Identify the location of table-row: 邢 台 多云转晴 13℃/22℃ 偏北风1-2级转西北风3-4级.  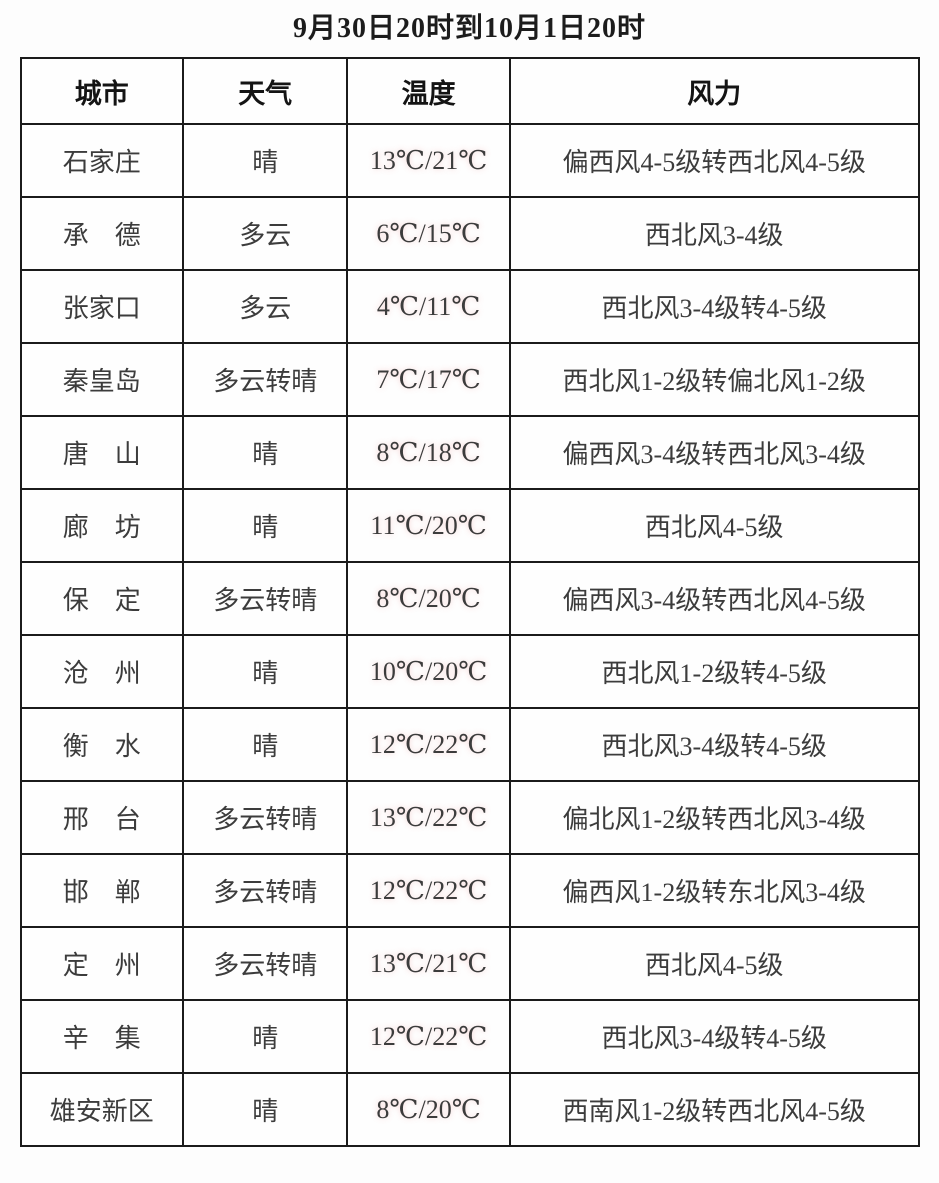
(469, 817).